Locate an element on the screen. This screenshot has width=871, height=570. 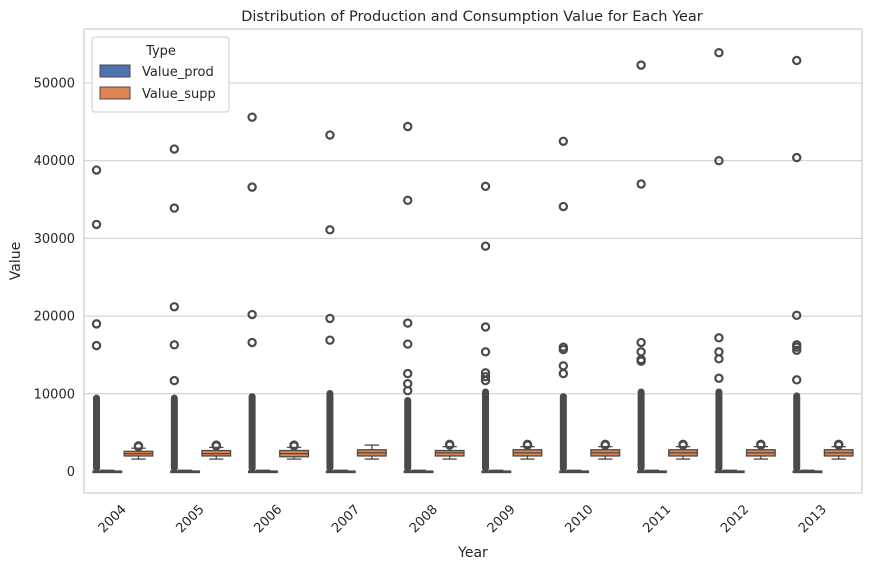
box-Value_prod-2005 is located at coordinates (185, 309).